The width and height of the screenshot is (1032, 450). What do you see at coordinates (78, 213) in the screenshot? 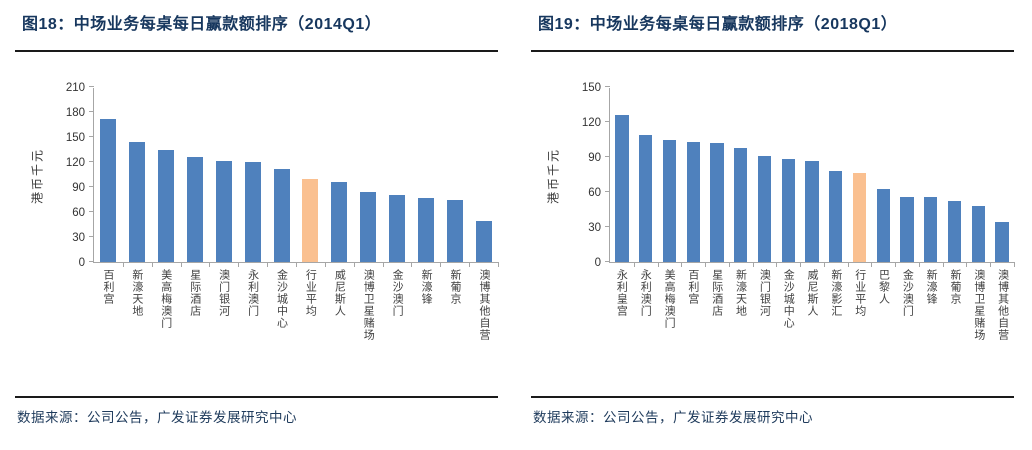
I see `y-tick-label: 60` at bounding box center [78, 213].